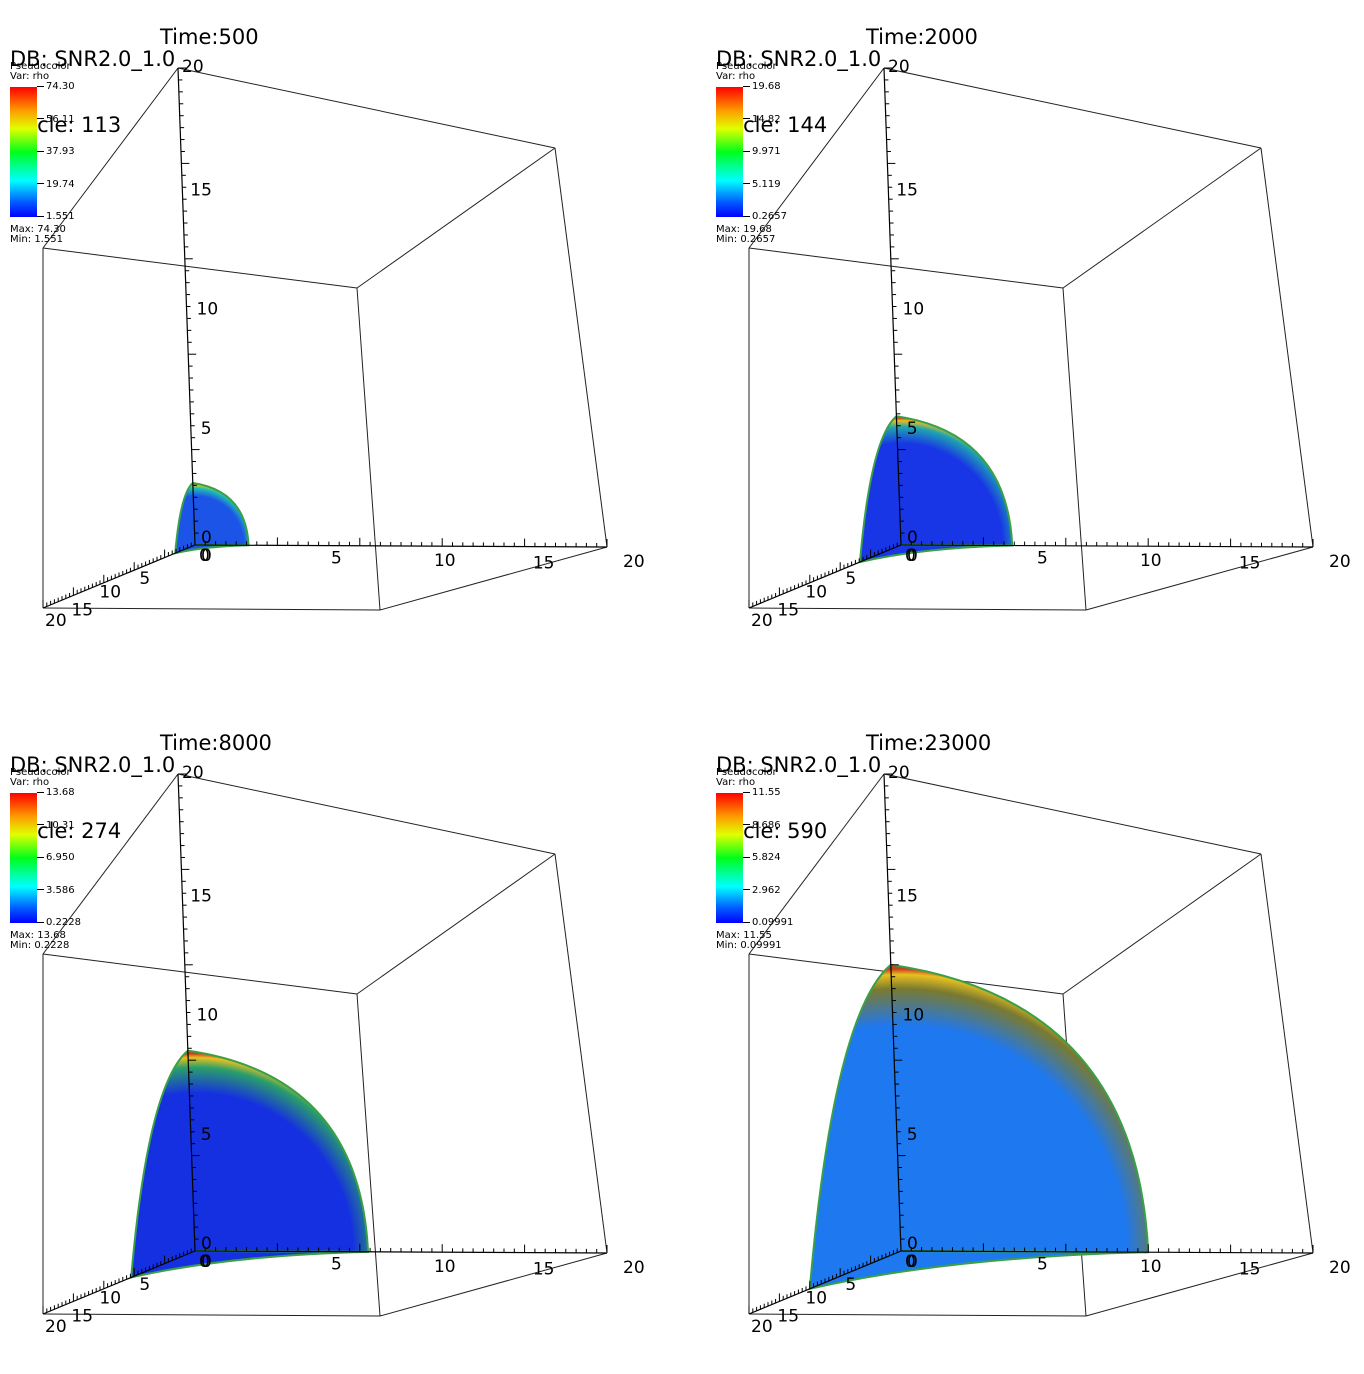  Describe the element at coordinates (757, 935) in the screenshot. I see `max-value: 11.55` at that location.